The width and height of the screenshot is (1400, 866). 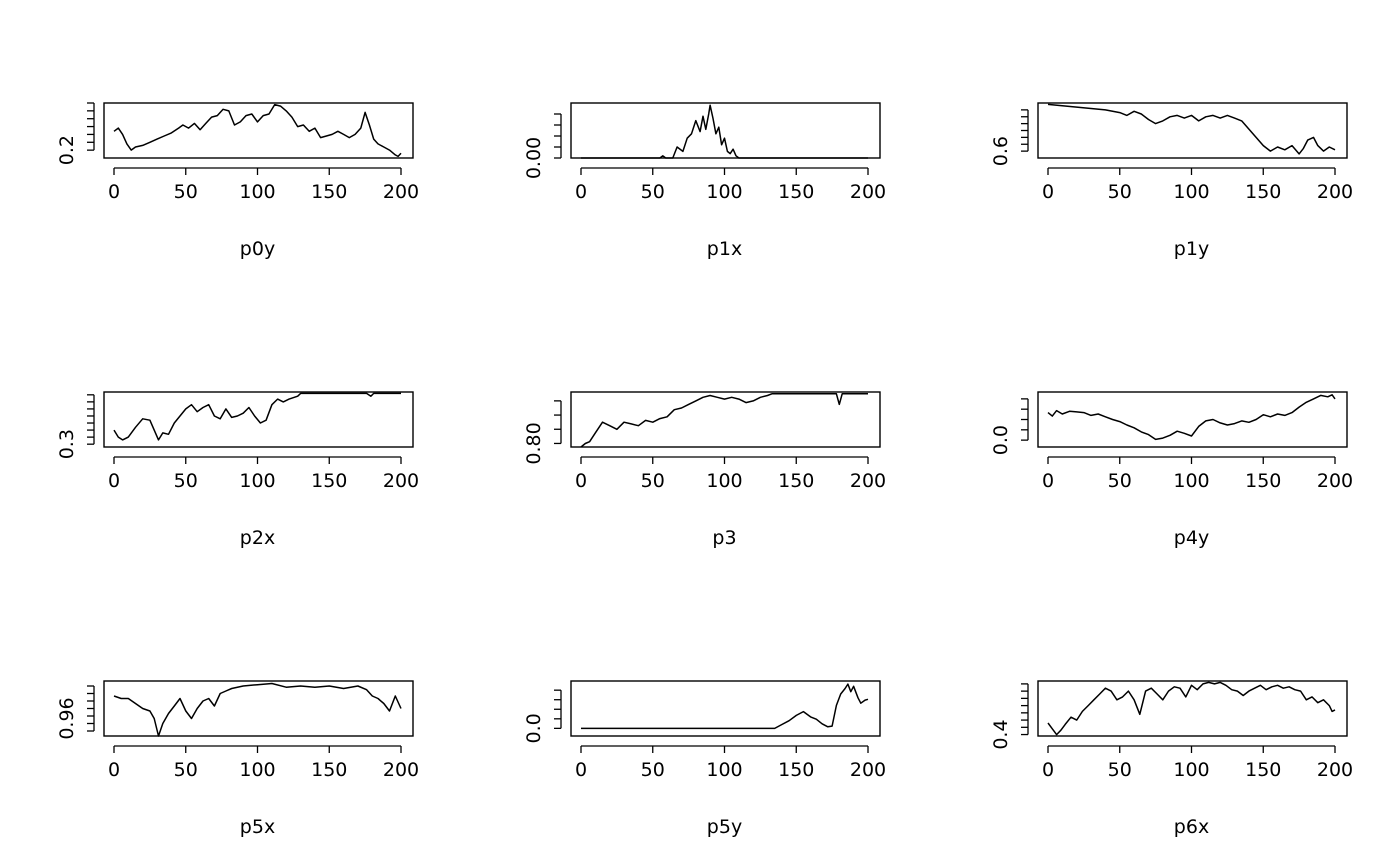 I want to click on x-axis-label: p6x, so click(x=1191, y=827).